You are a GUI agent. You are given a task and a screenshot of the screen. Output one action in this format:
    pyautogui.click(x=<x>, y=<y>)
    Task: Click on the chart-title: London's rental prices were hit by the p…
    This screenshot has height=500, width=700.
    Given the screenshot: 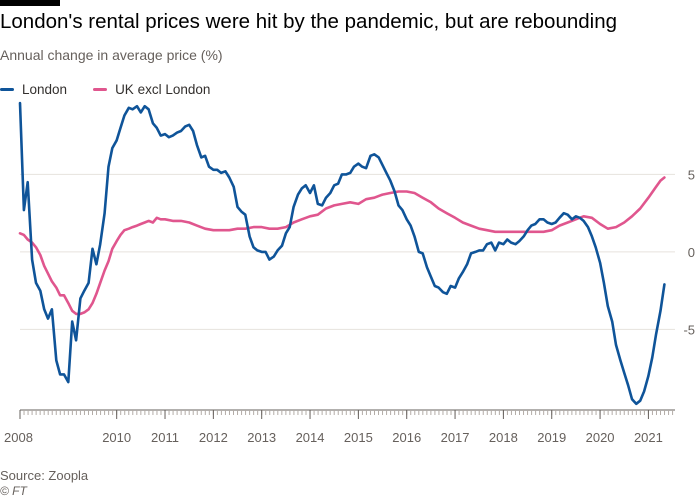 What is the action you would take?
    pyautogui.click(x=309, y=21)
    